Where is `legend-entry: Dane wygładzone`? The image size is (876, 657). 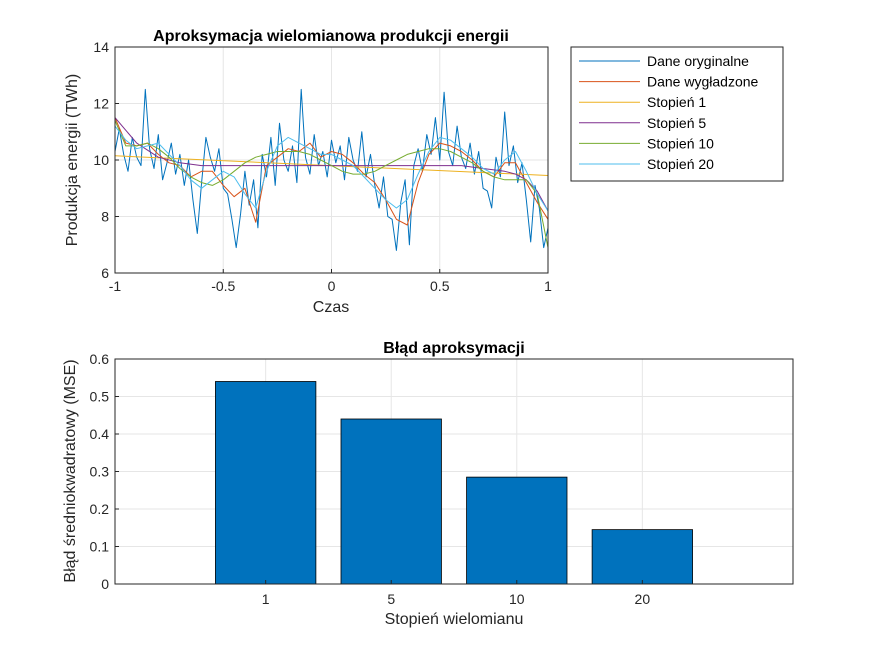 legend-entry: Dane wygładzone is located at coordinates (703, 82).